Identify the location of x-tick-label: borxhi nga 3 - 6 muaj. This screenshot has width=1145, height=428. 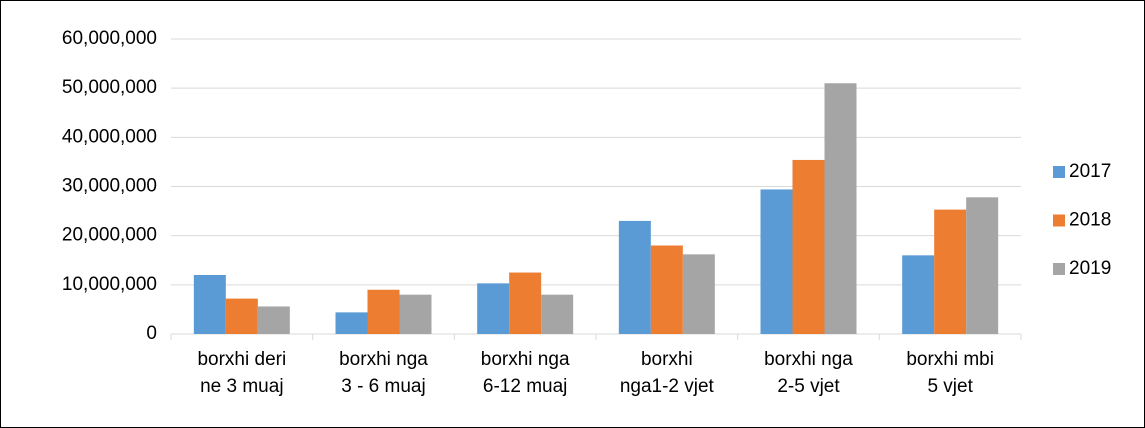
(383, 373).